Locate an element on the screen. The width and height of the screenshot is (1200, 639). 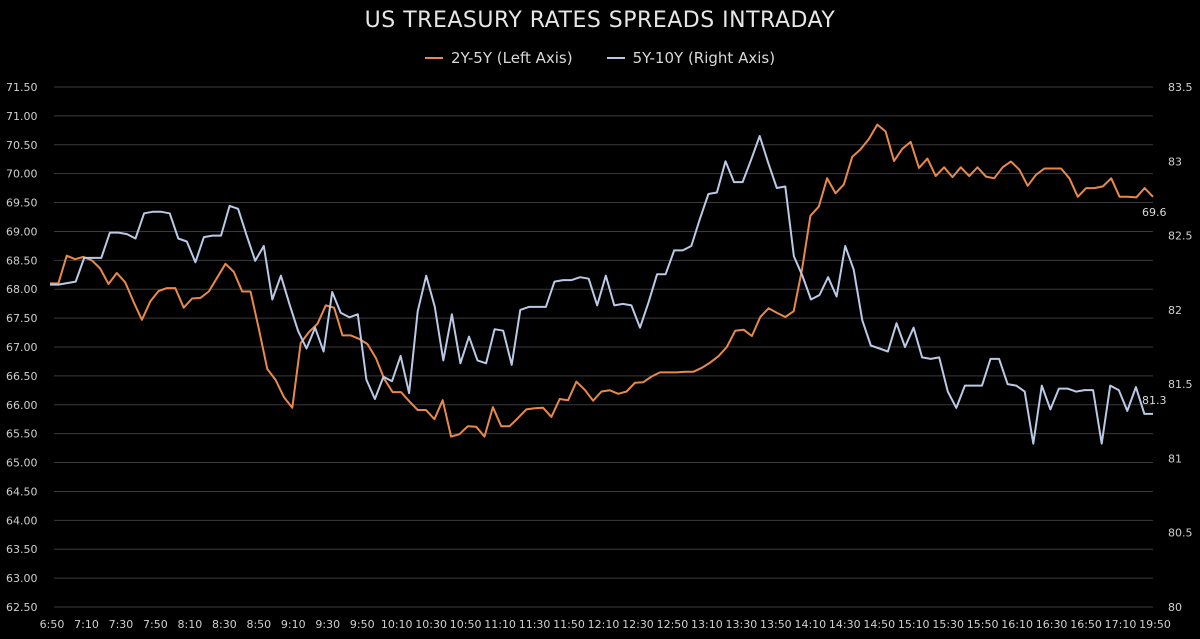
y-left-tick-label: 64.00 is located at coordinates (22, 520).